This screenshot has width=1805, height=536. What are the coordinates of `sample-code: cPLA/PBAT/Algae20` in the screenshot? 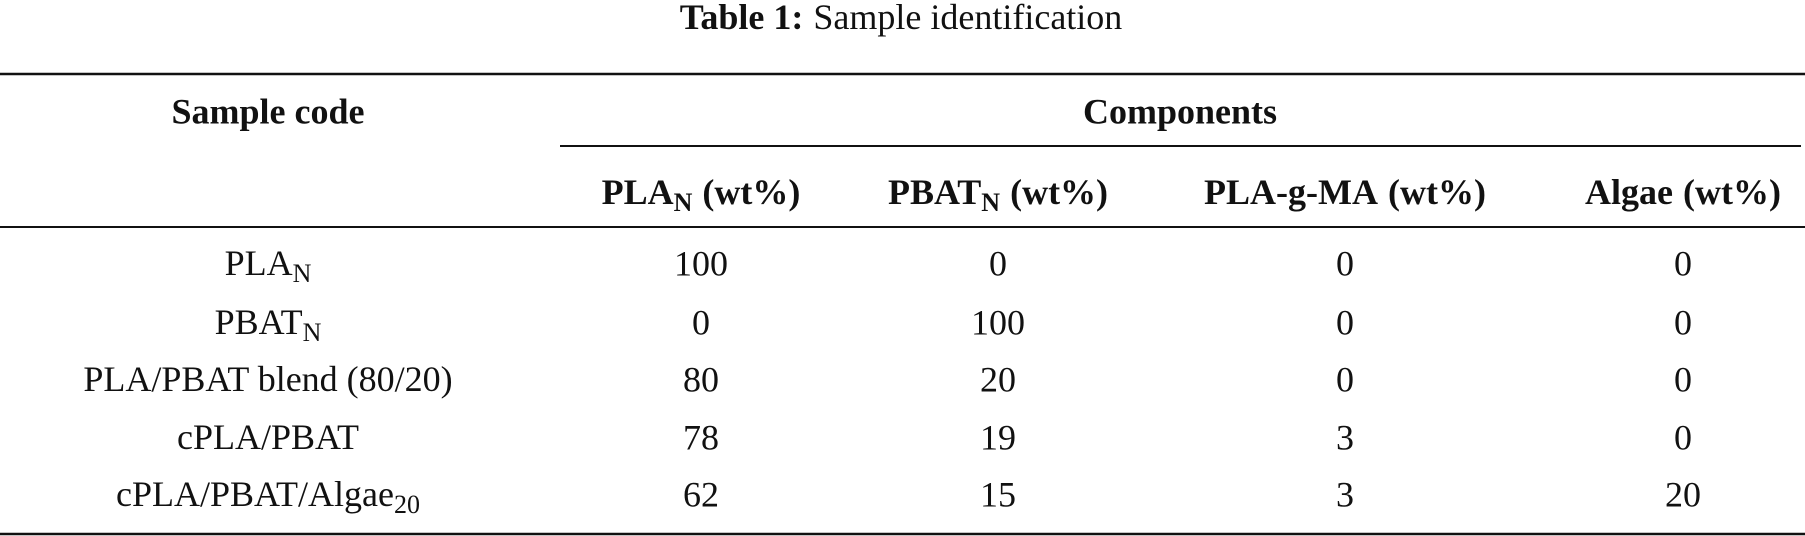 It's located at (268, 496).